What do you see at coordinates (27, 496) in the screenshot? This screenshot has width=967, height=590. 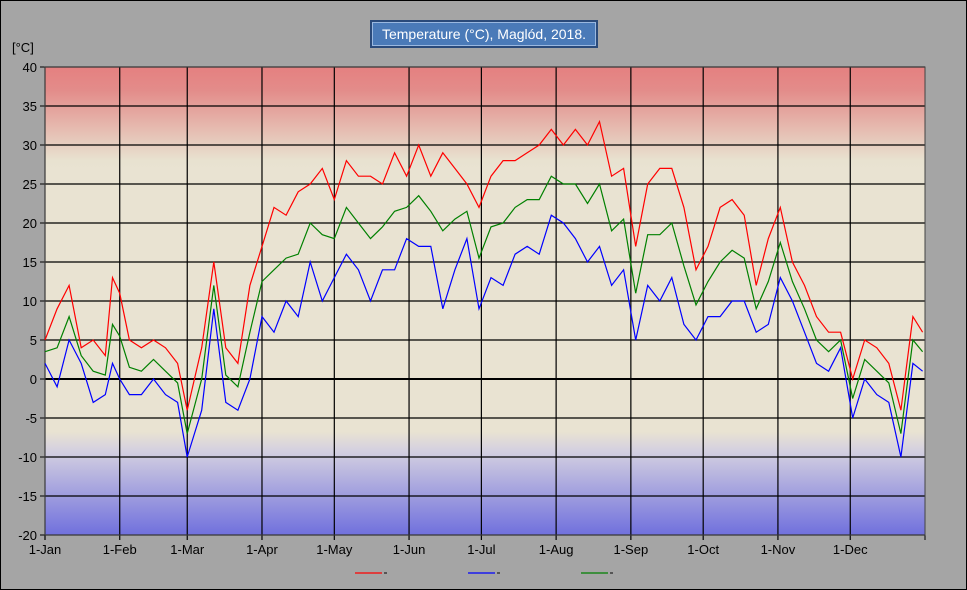 I see `y-tick-label: -15` at bounding box center [27, 496].